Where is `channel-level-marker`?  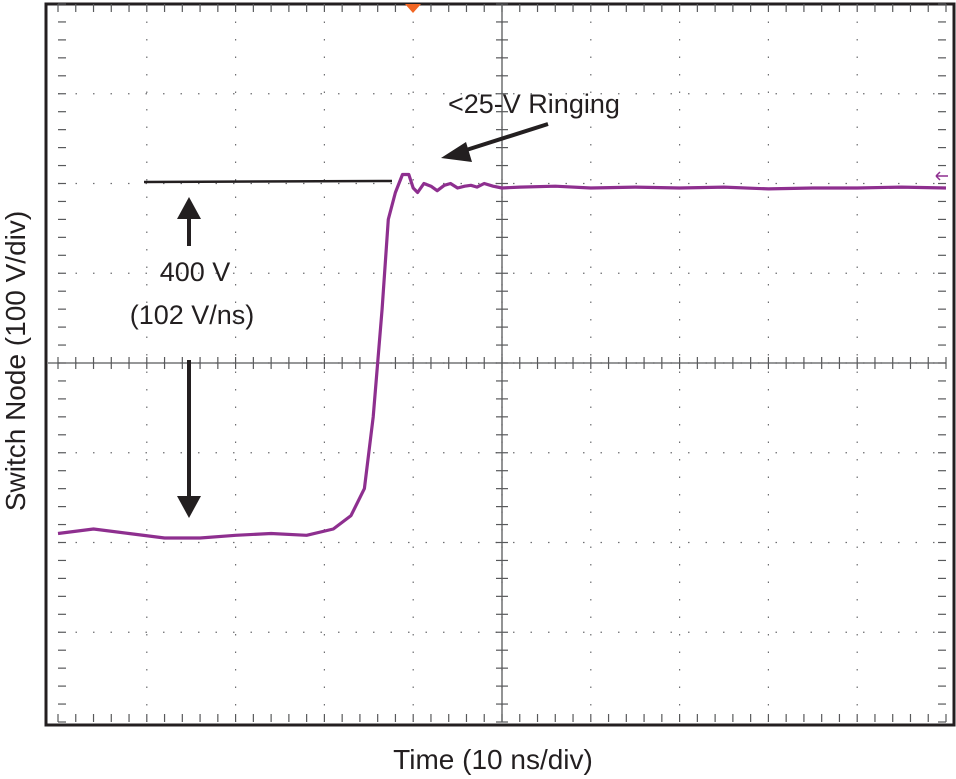
channel-level-marker is located at coordinates (941, 176).